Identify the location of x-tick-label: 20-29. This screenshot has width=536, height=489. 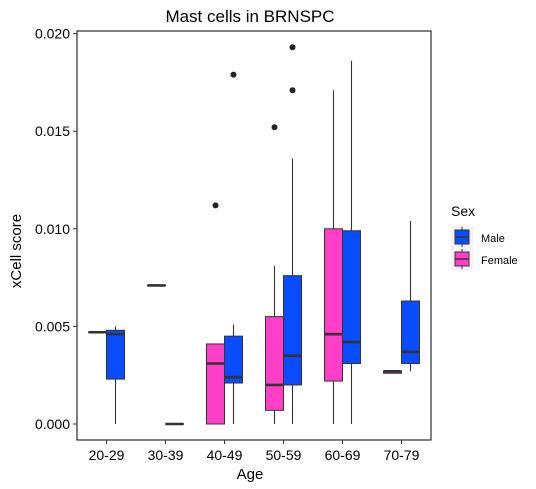
(107, 455).